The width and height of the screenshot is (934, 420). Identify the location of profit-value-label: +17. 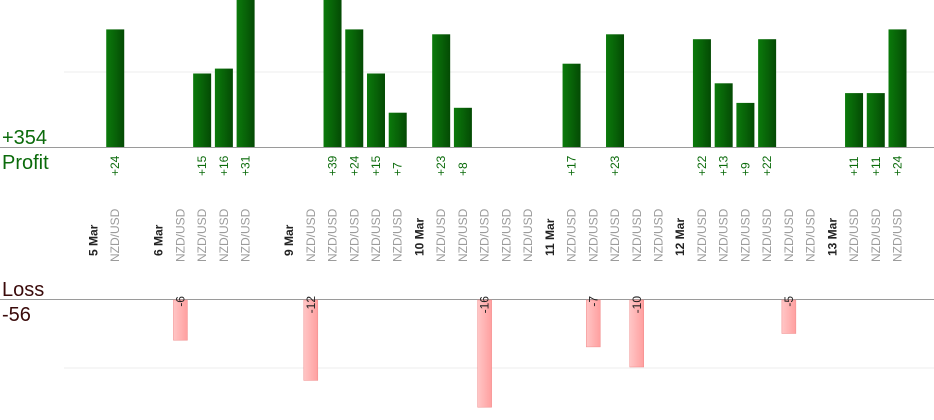
(572, 165).